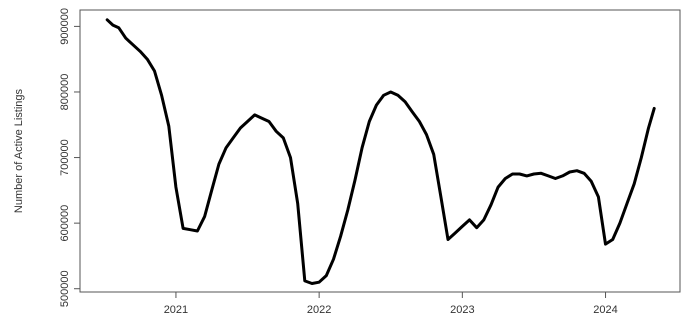  Describe the element at coordinates (391, 303) in the screenshot. I see `x-axis: 2021 2022 2023 2024` at that location.